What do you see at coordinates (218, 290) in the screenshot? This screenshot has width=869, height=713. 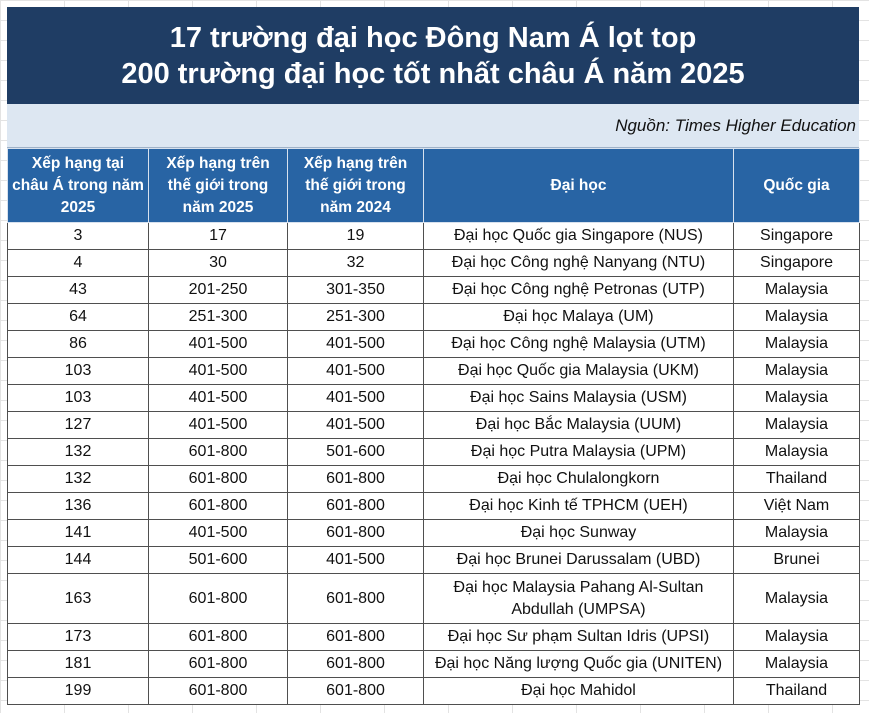 I see `cell-world-rank-2025: 201-250` at bounding box center [218, 290].